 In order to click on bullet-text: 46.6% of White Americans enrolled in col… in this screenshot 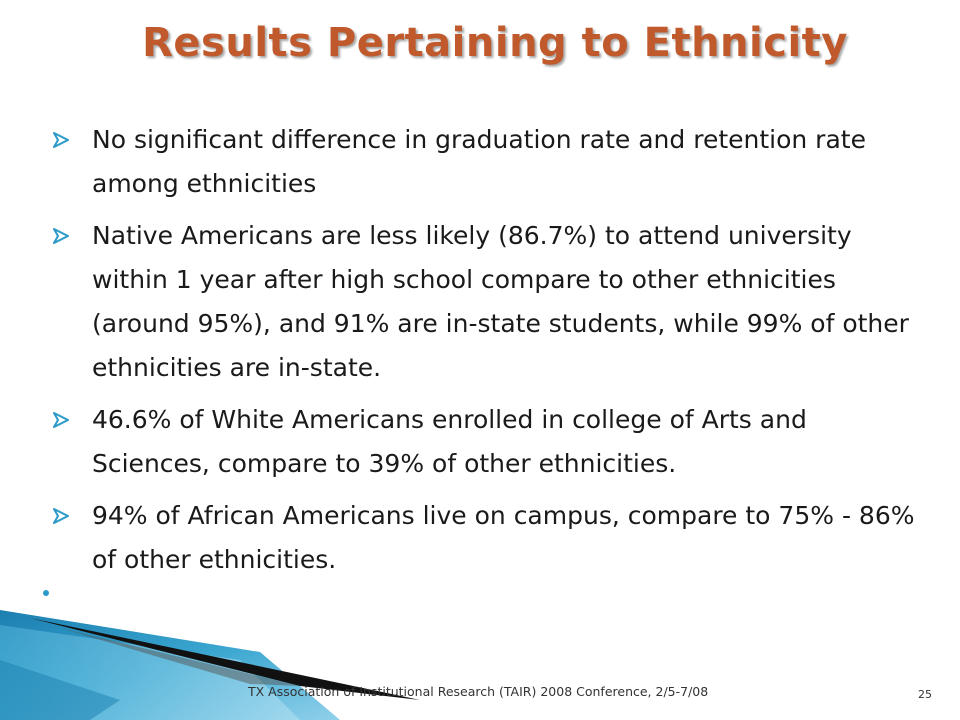, I will do `click(449, 441)`.